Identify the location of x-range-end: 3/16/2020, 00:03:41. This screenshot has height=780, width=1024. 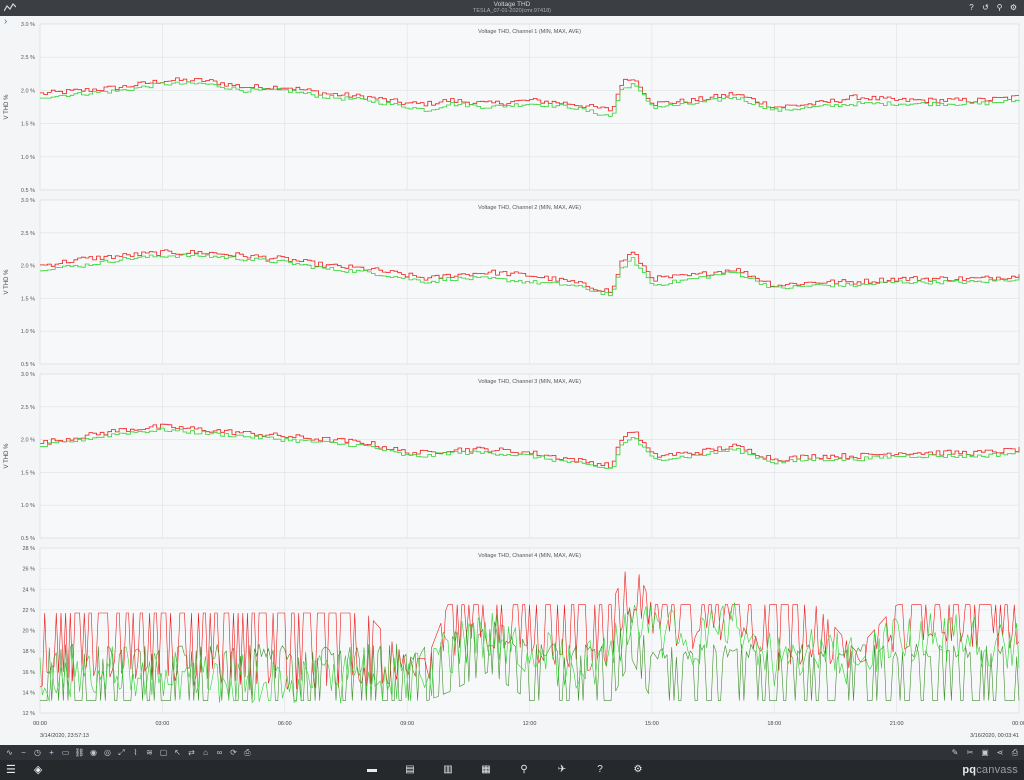
(994, 736).